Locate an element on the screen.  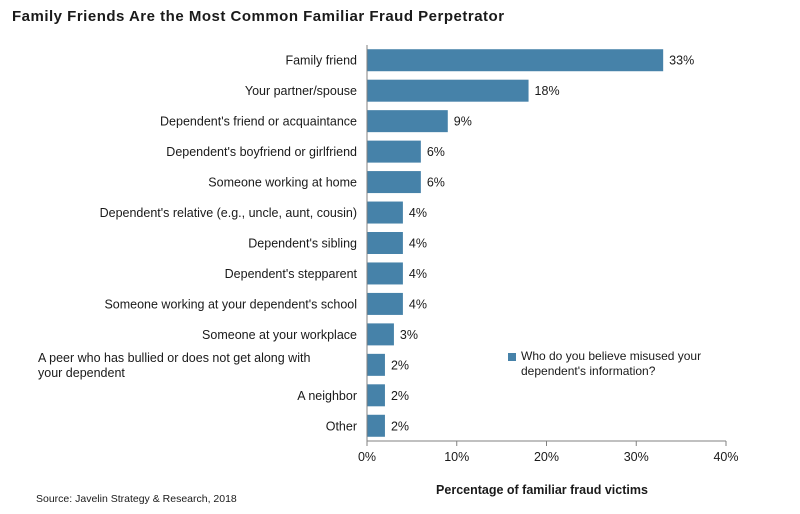
data-label-0: 33% is located at coordinates (681, 61).